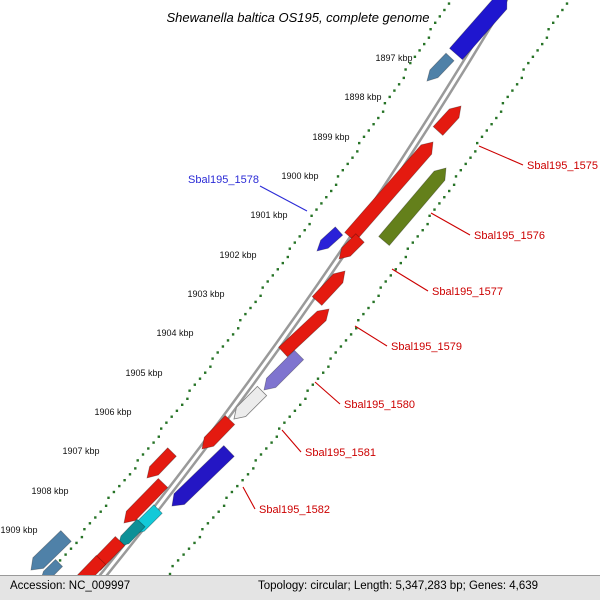 The image size is (600, 600). What do you see at coordinates (18, 530) in the screenshot?
I see `ruler-label: 1909 kbp` at bounding box center [18, 530].